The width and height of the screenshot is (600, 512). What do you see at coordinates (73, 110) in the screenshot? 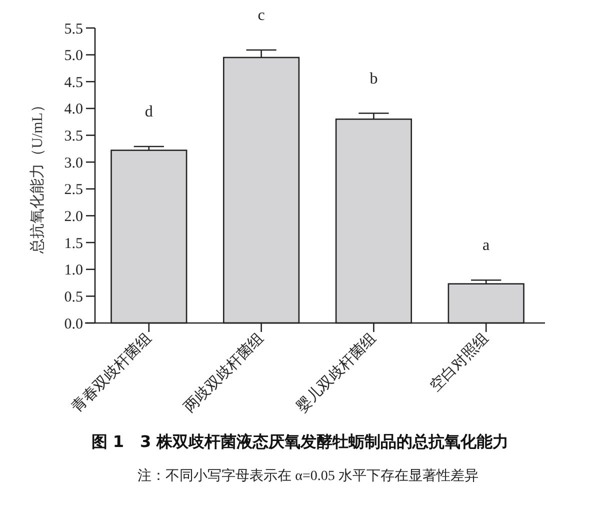
I see `y-tick-label: 4.0` at bounding box center [73, 110].